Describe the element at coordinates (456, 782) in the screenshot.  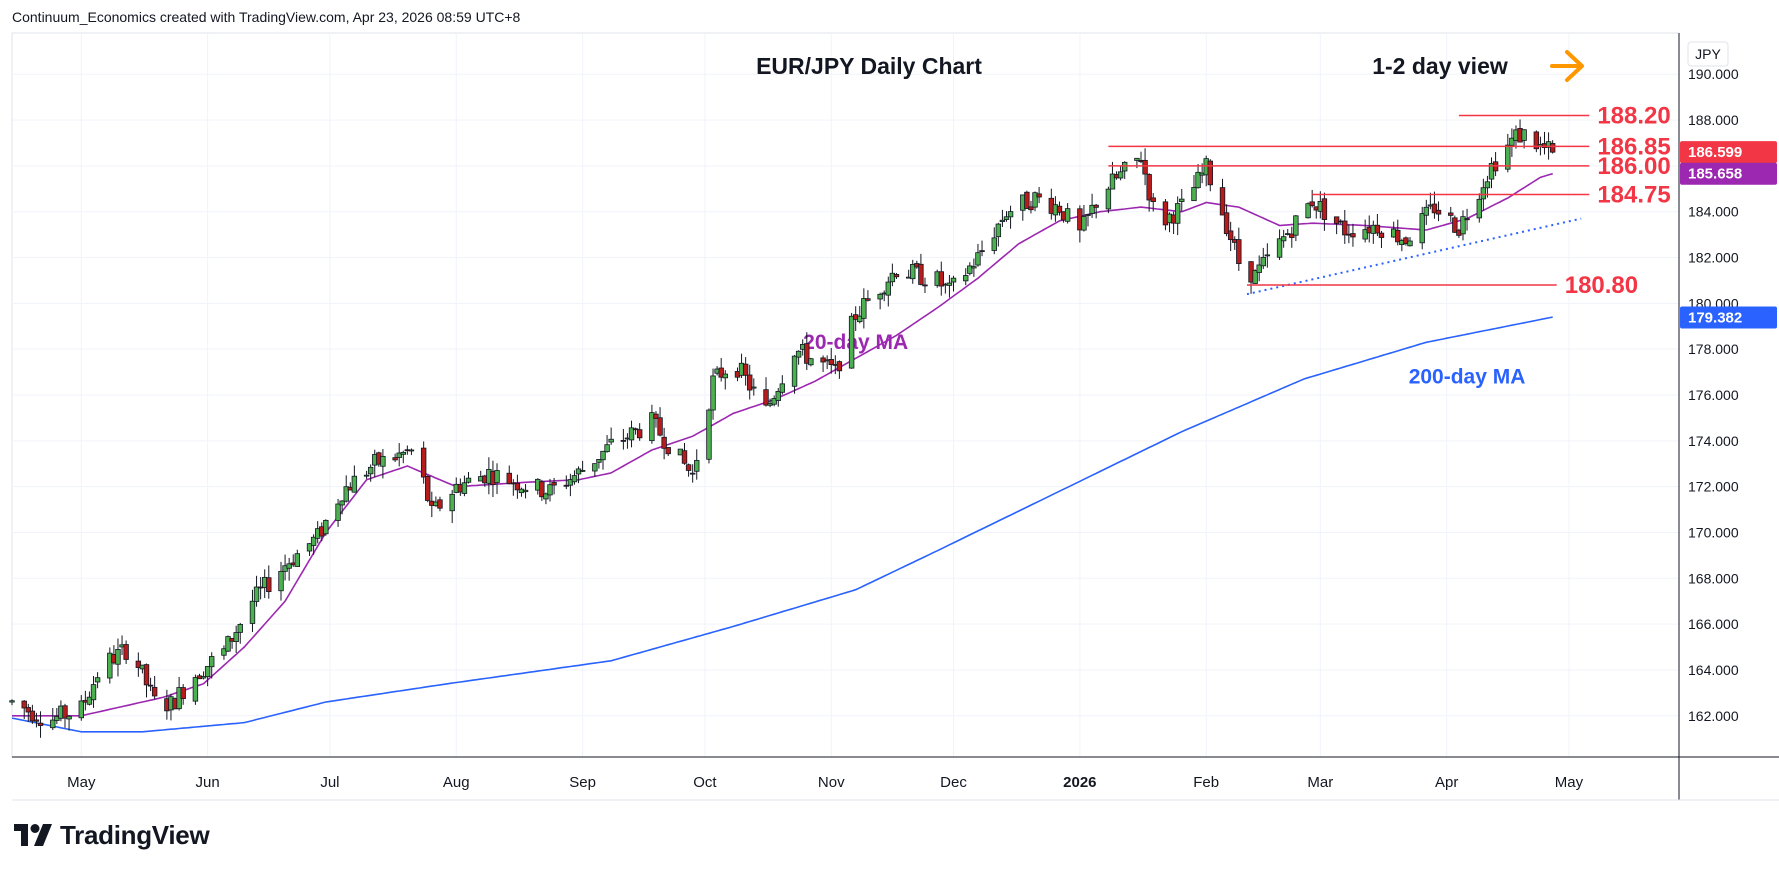
I see `x-tick-label: Aug` at that location.